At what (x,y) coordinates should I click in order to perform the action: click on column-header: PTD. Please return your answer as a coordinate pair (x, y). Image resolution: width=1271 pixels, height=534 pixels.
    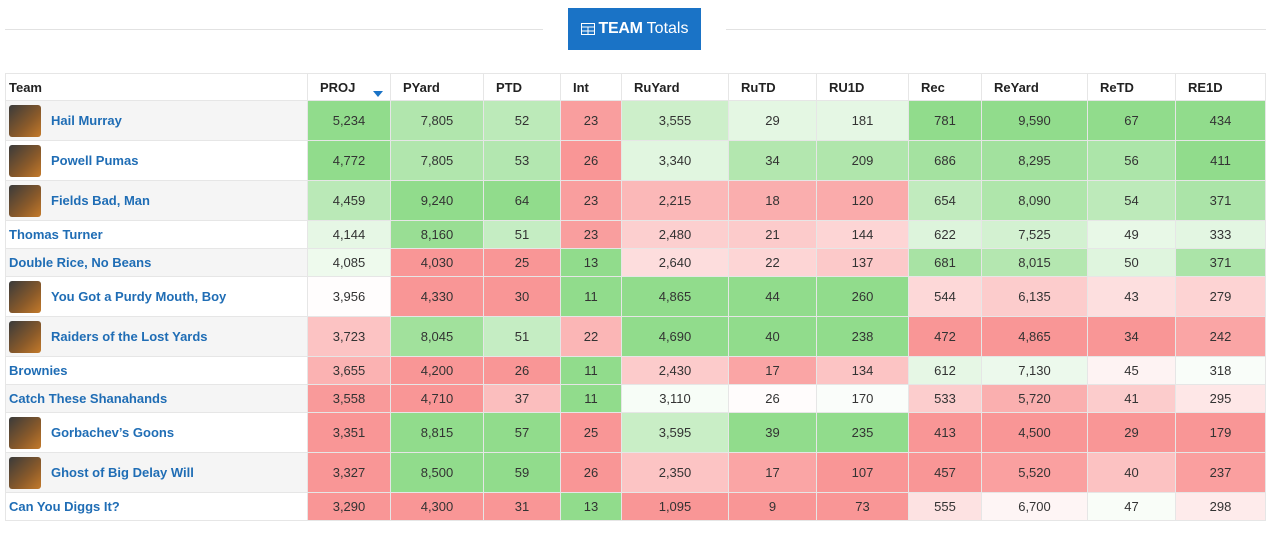
    Looking at the image, I should click on (522, 87).